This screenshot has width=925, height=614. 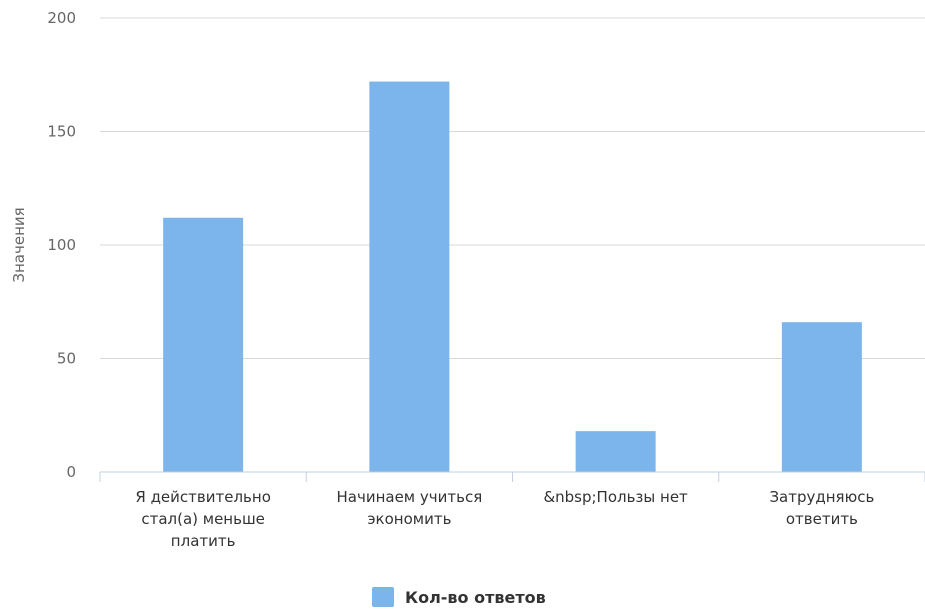 What do you see at coordinates (821, 497) in the screenshot?
I see `x-category-label-line: Затрудняюсь` at bounding box center [821, 497].